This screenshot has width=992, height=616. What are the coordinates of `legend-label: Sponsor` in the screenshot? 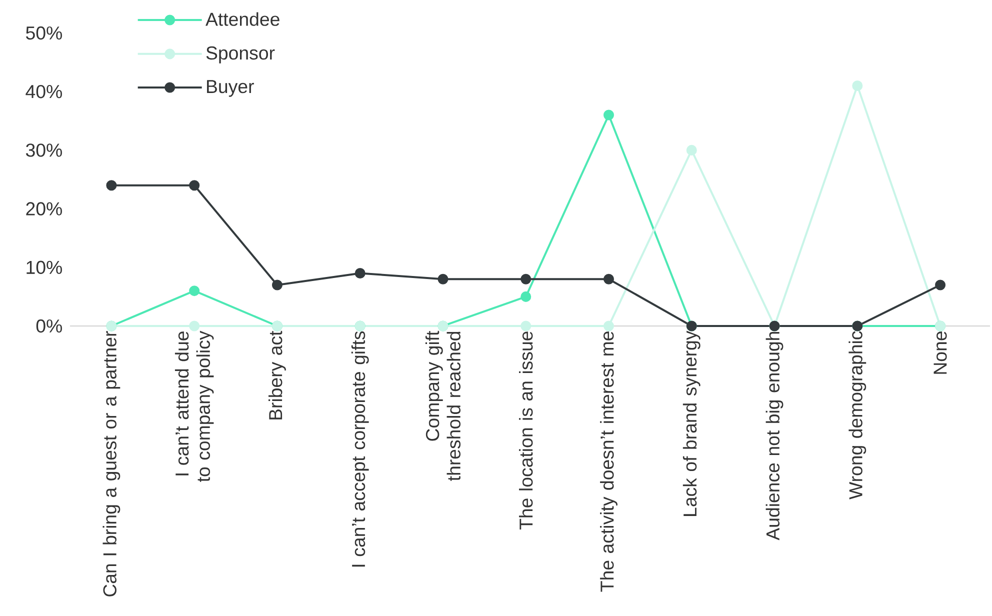 It's located at (240, 55).